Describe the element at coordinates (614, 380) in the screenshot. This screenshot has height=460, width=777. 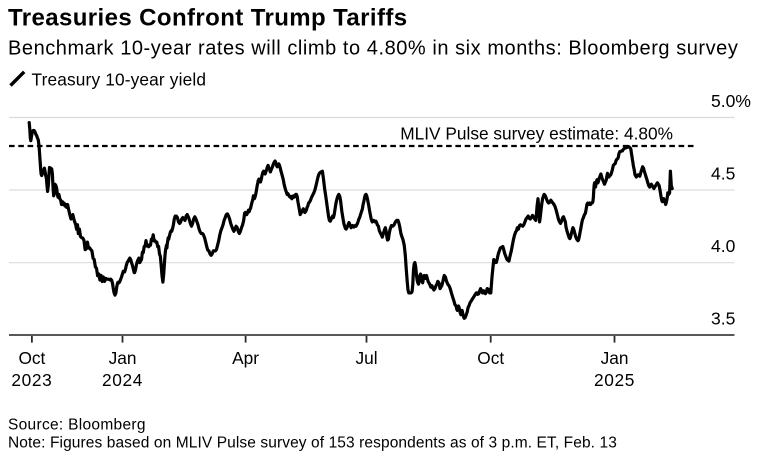
I see `svg-text: 2025` at that location.